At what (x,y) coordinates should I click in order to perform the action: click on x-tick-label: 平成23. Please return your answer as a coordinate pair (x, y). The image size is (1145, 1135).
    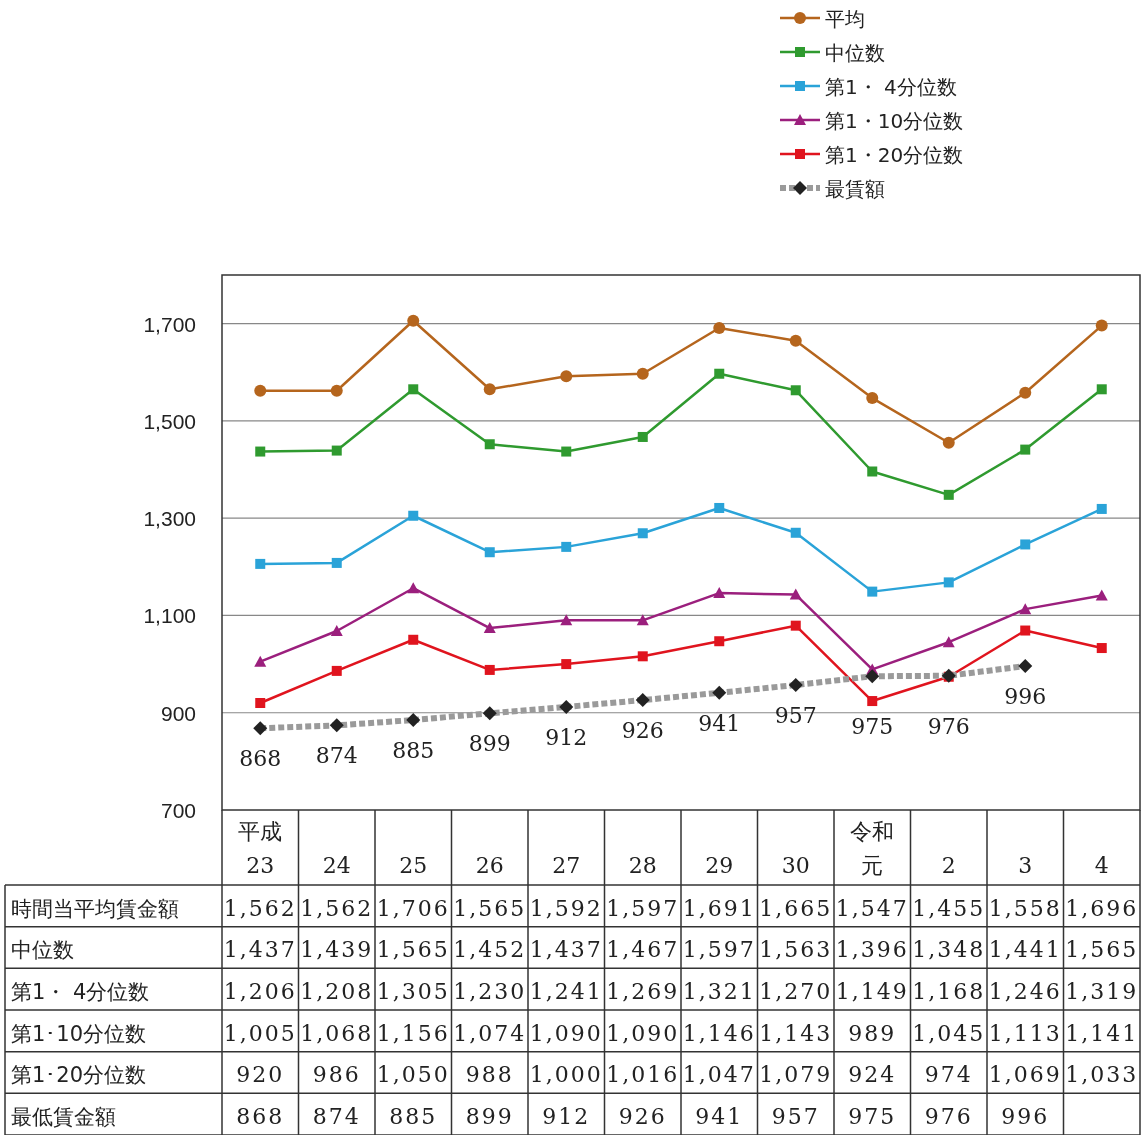
    Looking at the image, I should click on (260, 848).